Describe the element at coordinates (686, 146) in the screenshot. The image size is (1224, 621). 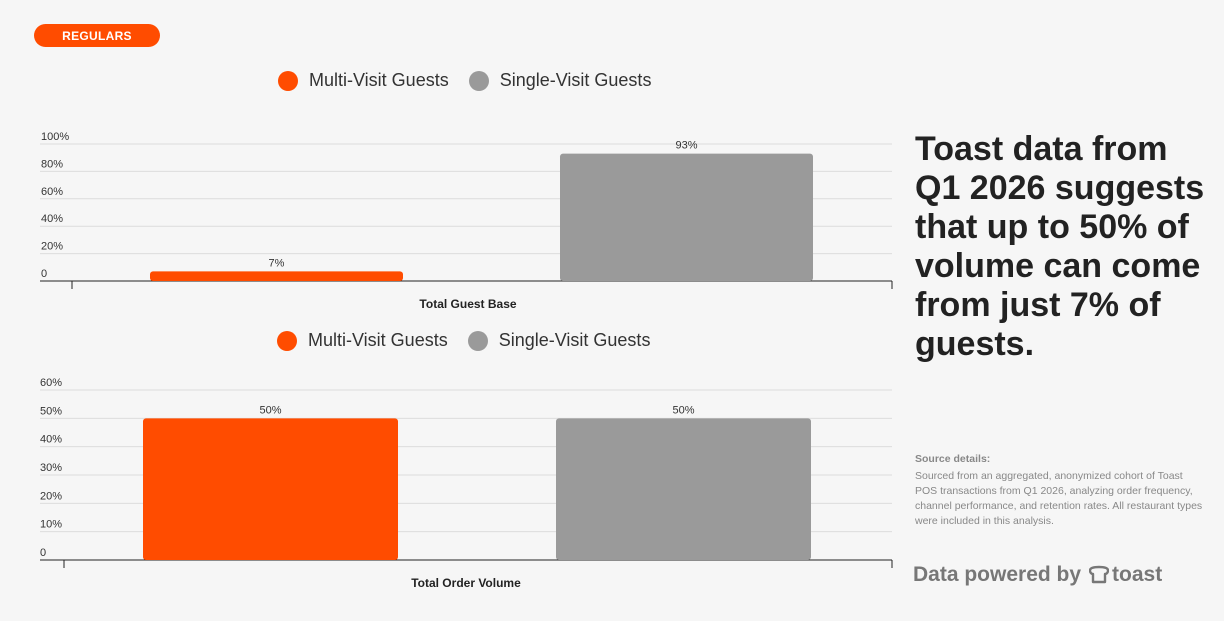
I see `bar-value-label: 93%` at that location.